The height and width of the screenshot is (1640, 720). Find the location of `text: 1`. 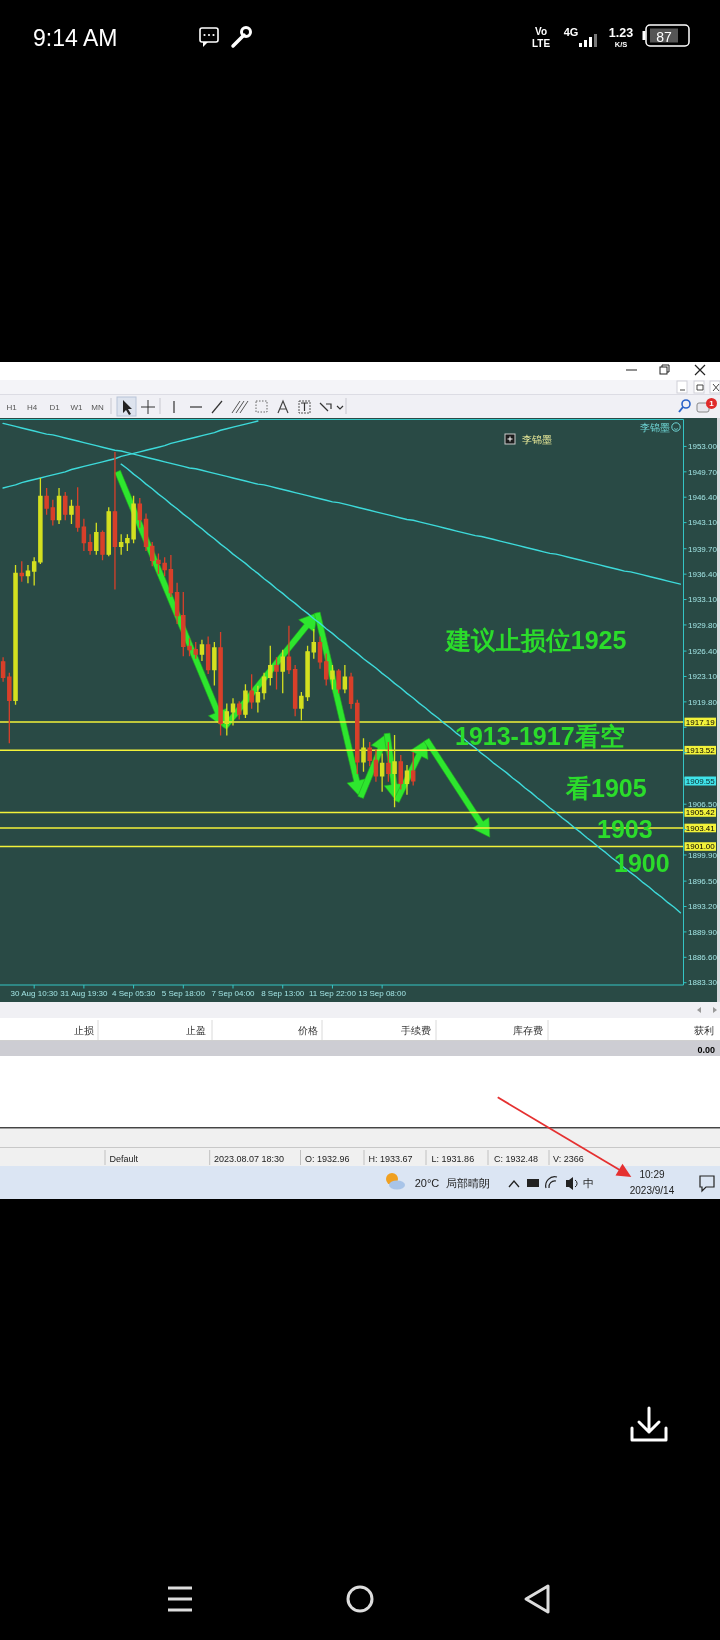

text: 1 is located at coordinates (712, 404).